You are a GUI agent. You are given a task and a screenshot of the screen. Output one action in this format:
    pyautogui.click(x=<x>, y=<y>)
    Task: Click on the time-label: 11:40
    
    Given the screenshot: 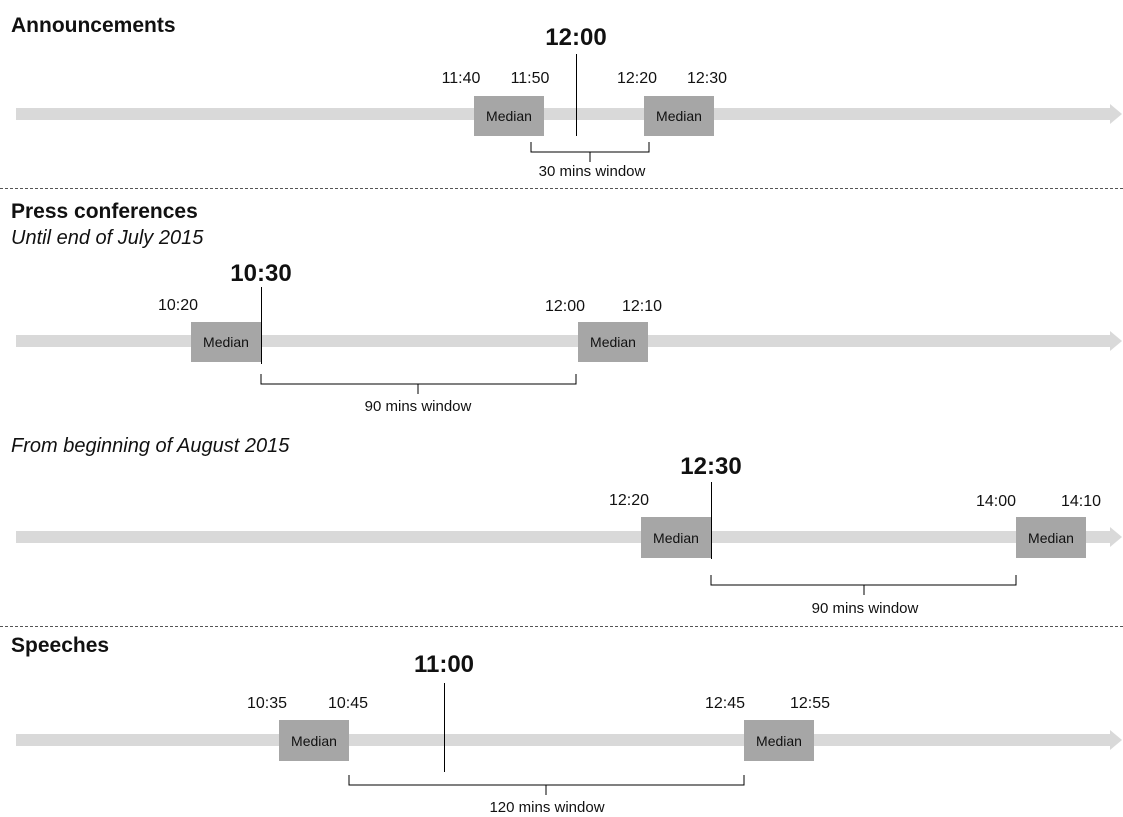 What is the action you would take?
    pyautogui.click(x=461, y=78)
    